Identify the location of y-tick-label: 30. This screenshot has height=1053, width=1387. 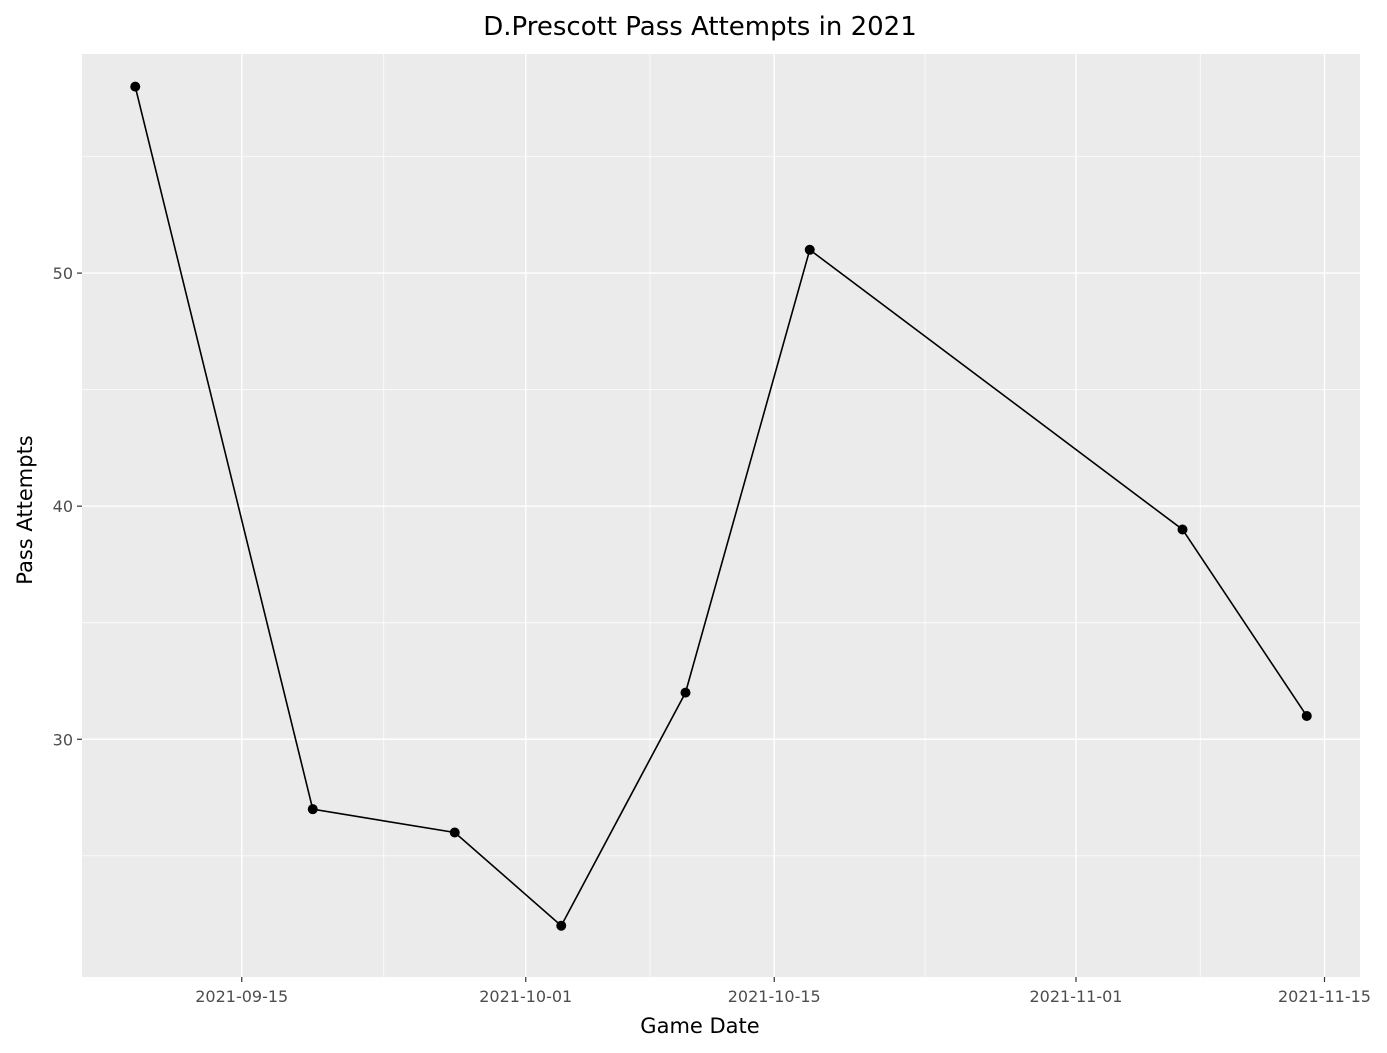
(63, 739).